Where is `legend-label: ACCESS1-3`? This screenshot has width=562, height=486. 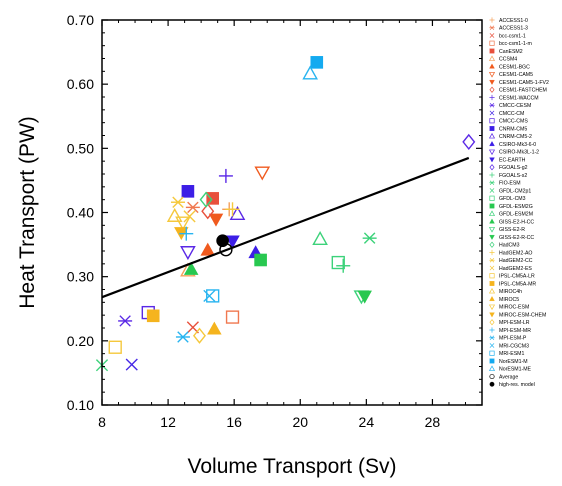
legend-label: ACCESS1-3 is located at coordinates (513, 29).